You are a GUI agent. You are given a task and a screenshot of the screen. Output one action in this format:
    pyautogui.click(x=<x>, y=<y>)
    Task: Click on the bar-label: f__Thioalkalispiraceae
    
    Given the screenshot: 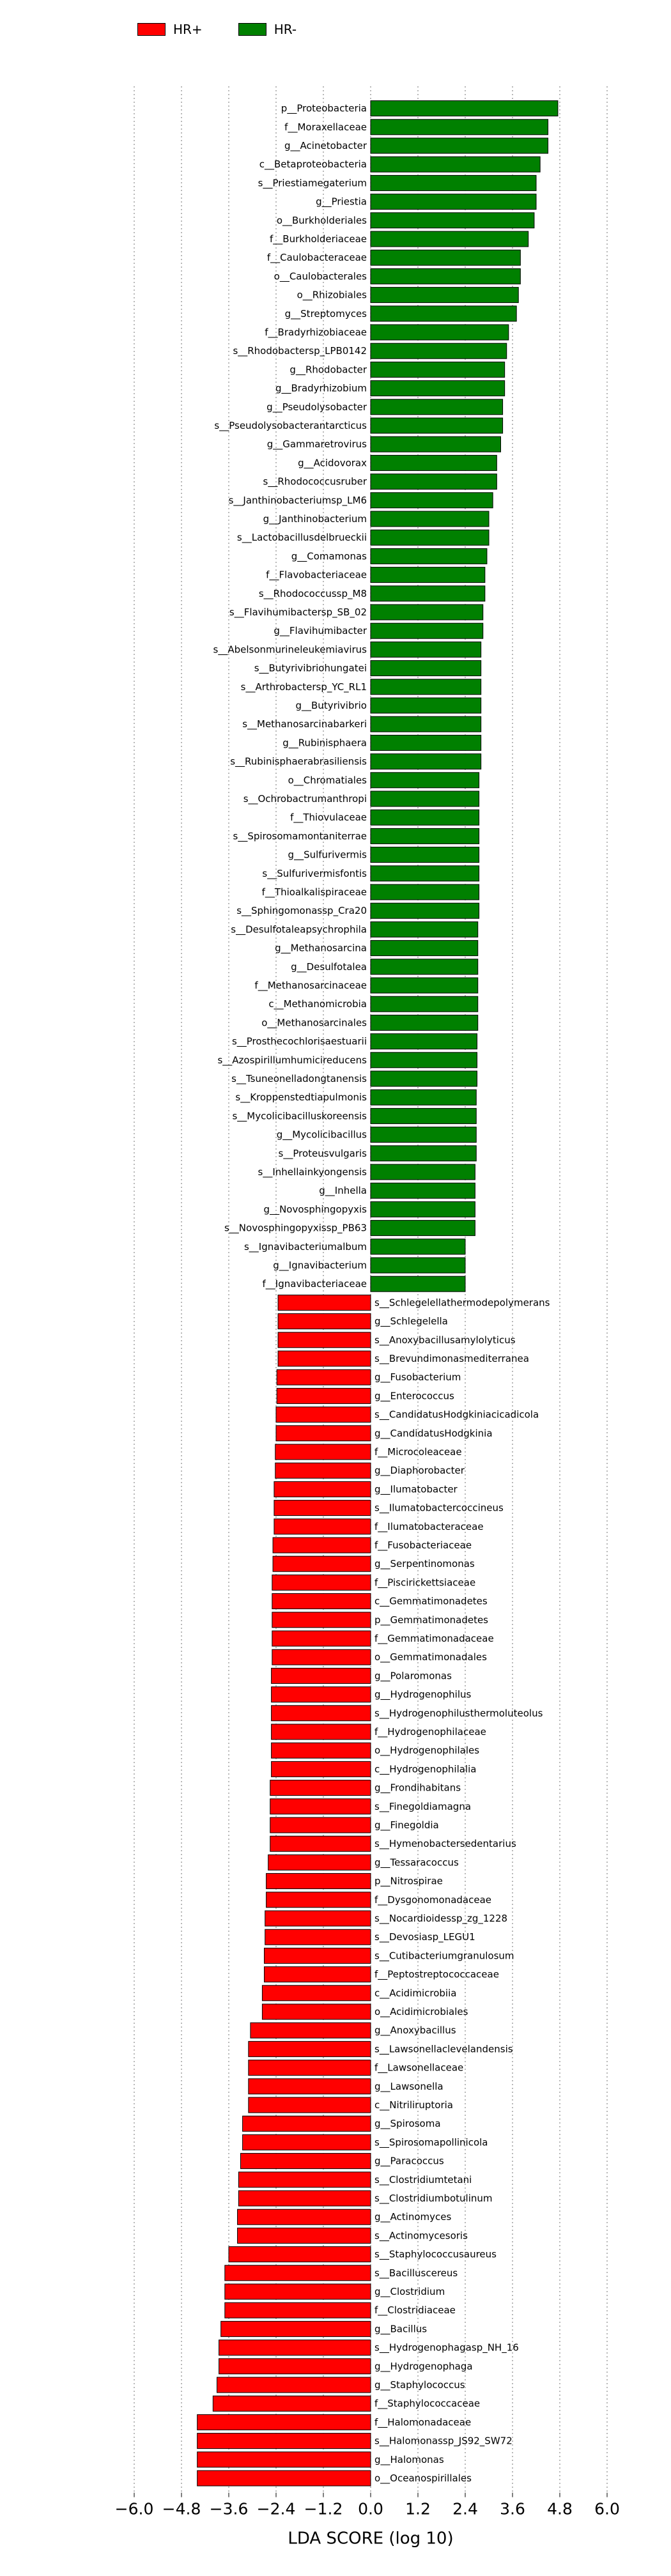 What is the action you would take?
    pyautogui.click(x=314, y=892)
    